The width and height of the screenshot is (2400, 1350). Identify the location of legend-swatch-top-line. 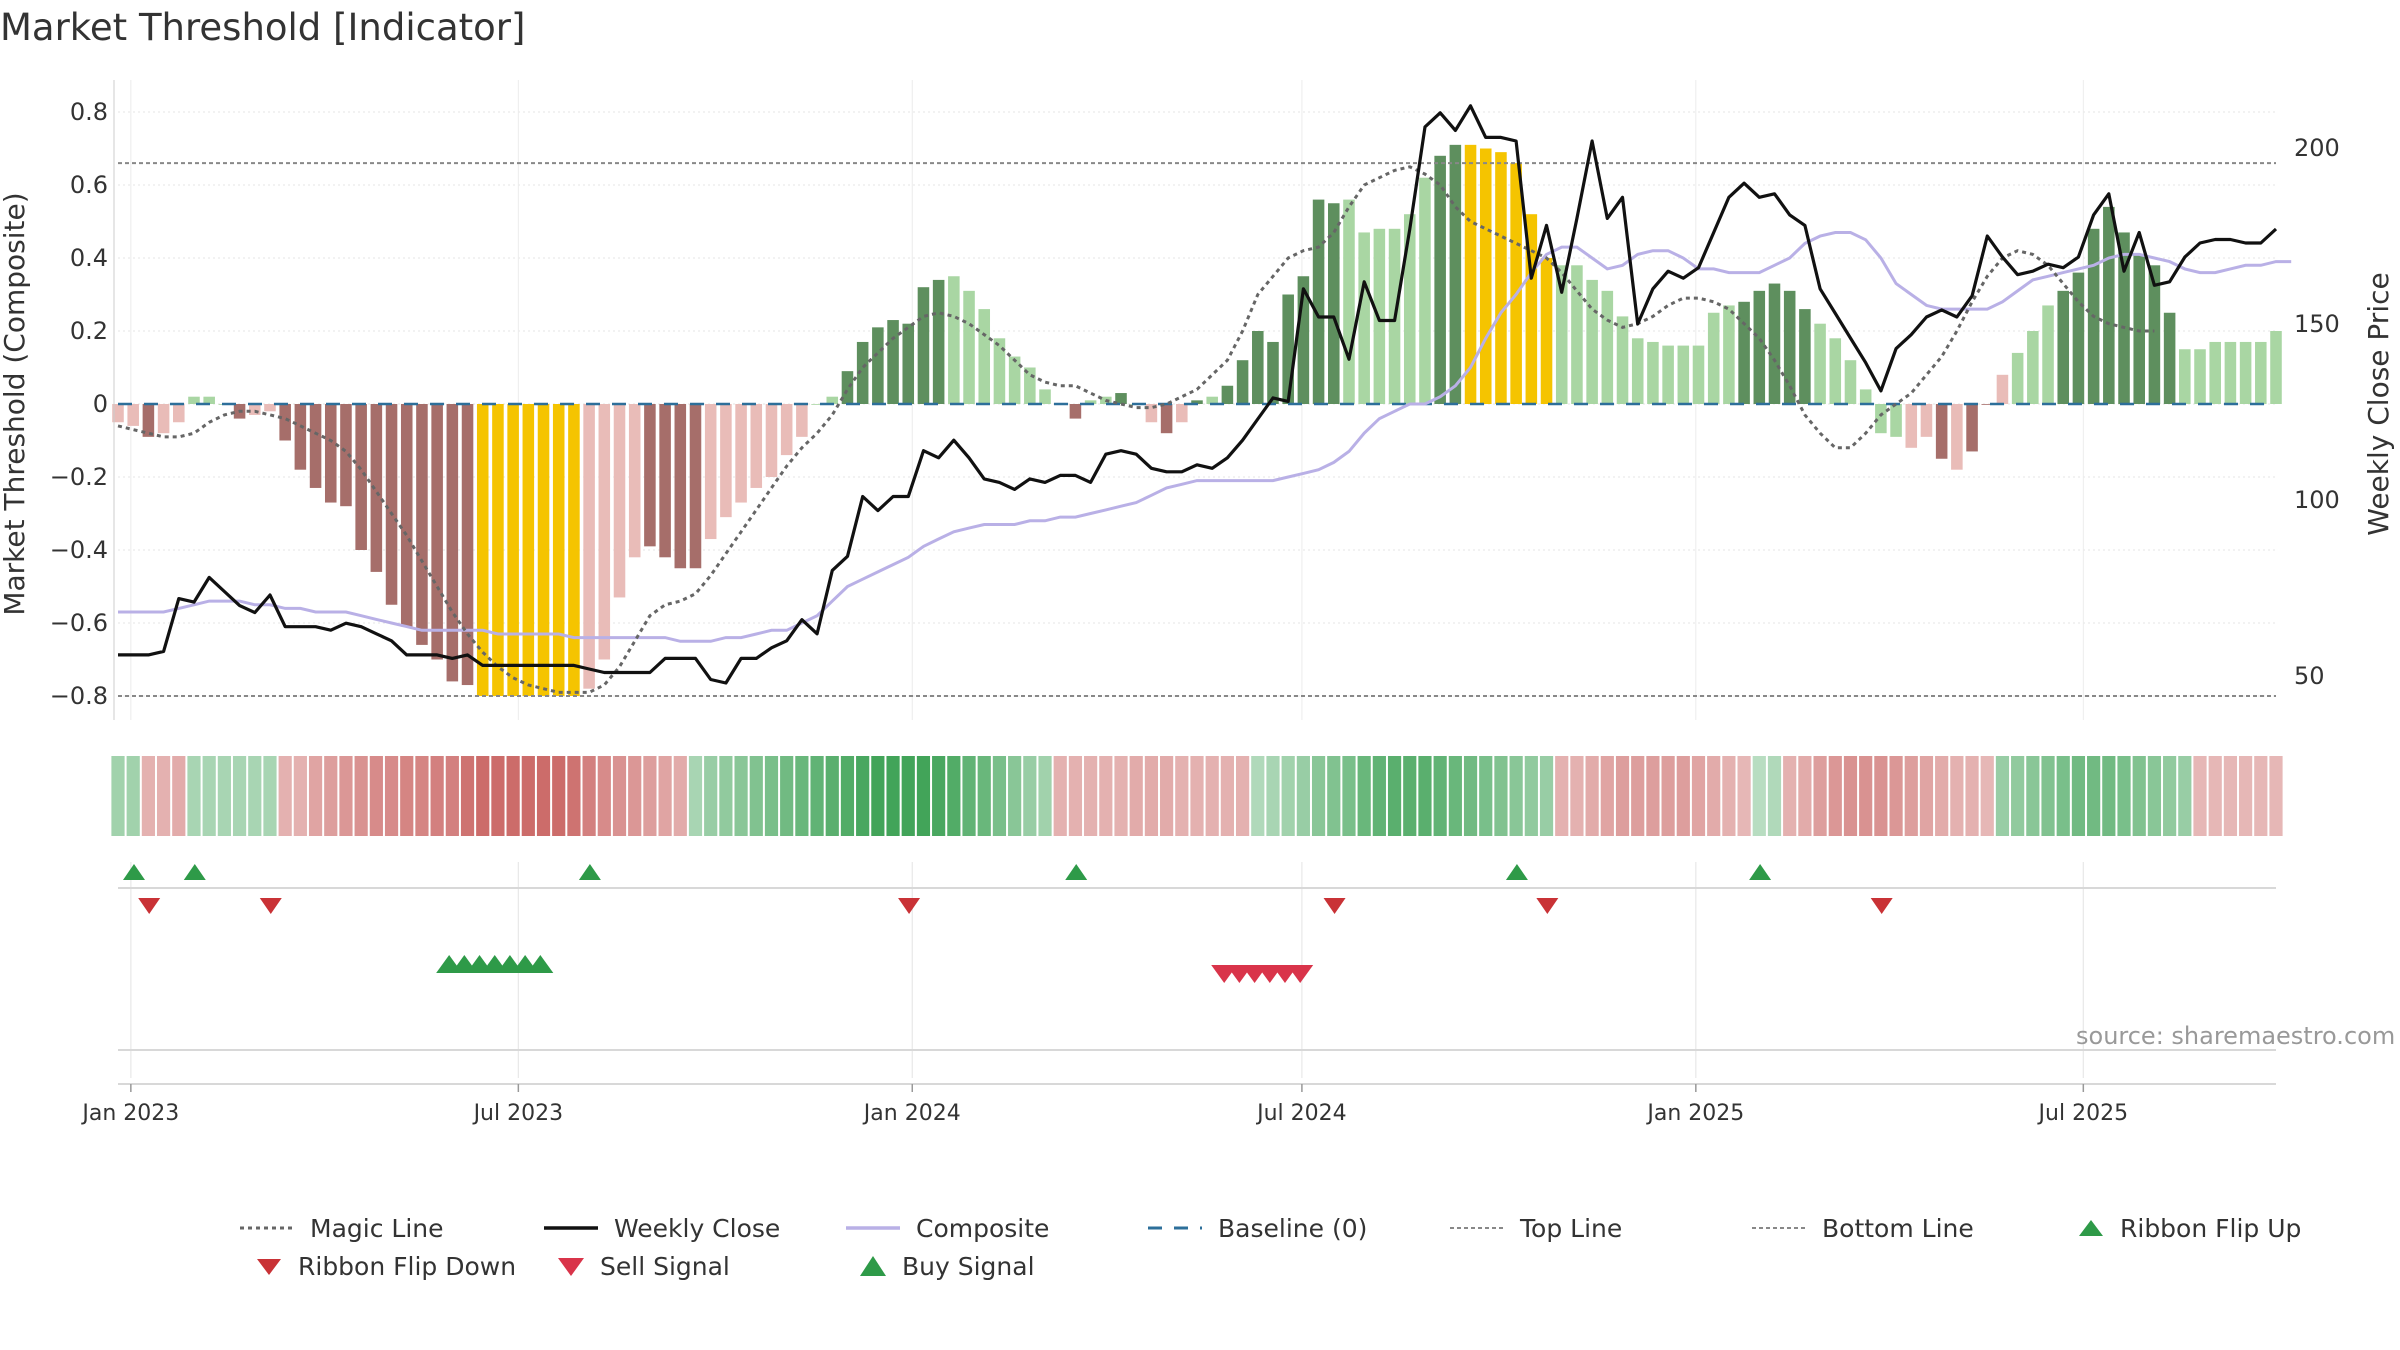
(1477, 1228).